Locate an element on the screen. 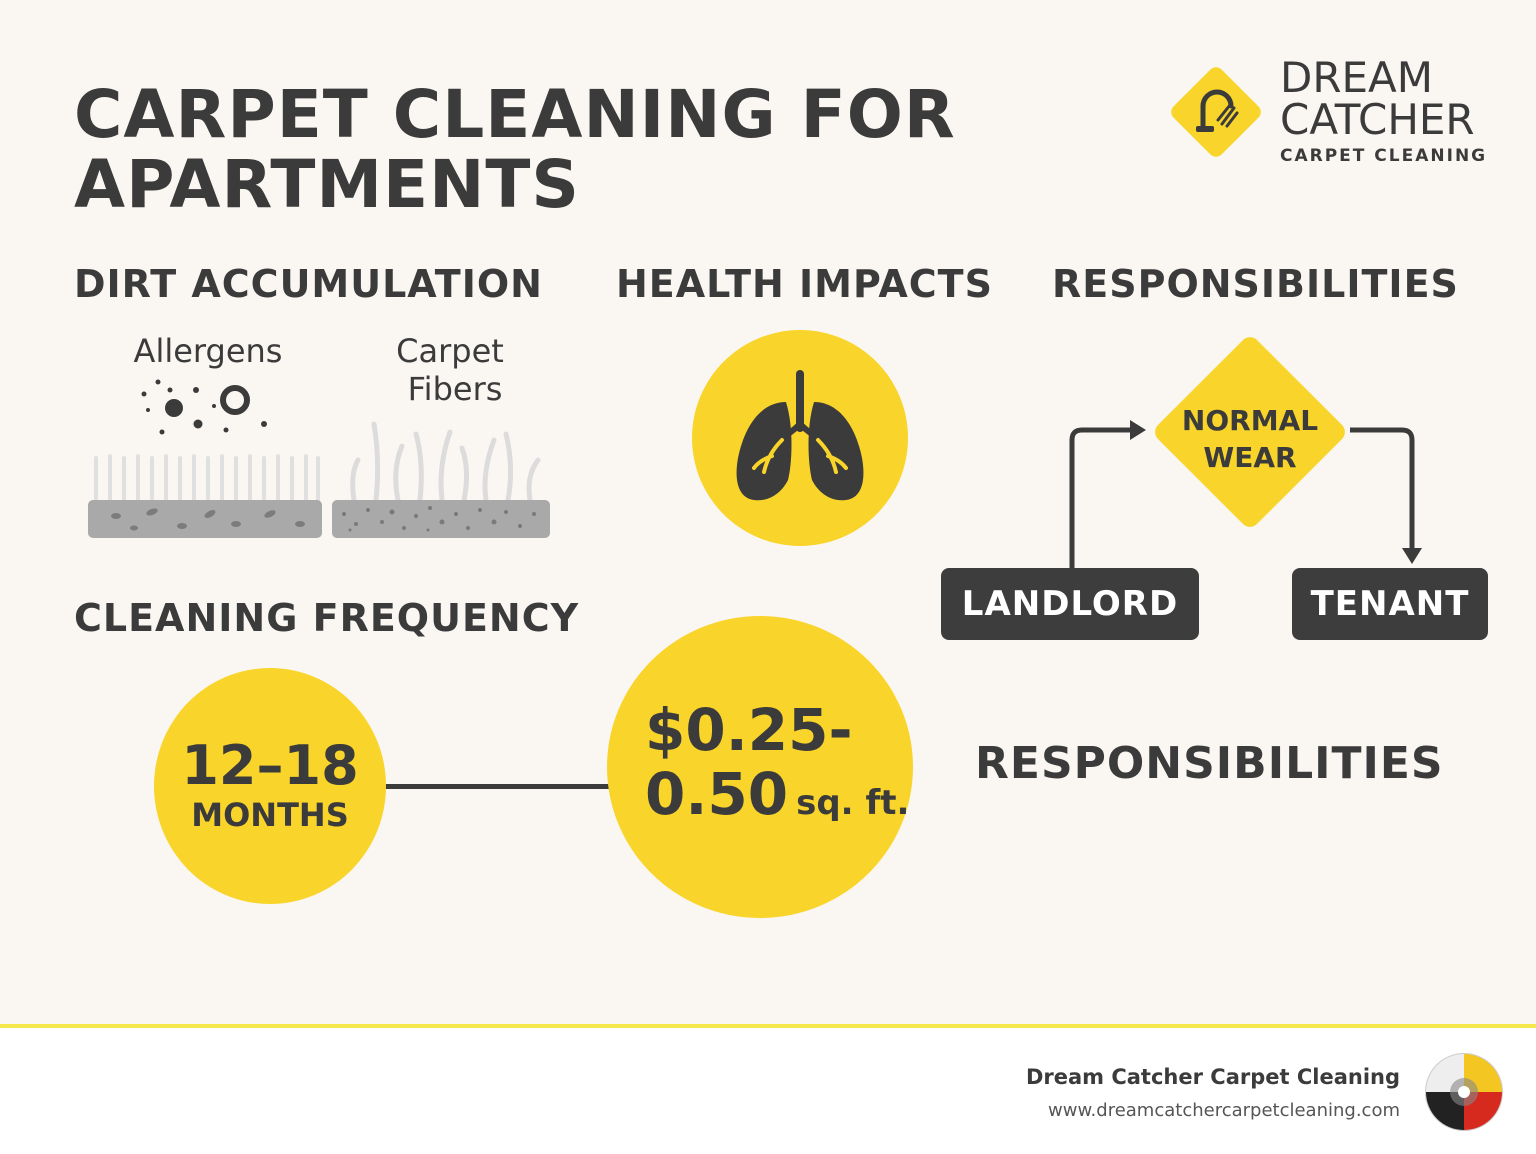  price-line1: $0.25- is located at coordinates (749, 730).